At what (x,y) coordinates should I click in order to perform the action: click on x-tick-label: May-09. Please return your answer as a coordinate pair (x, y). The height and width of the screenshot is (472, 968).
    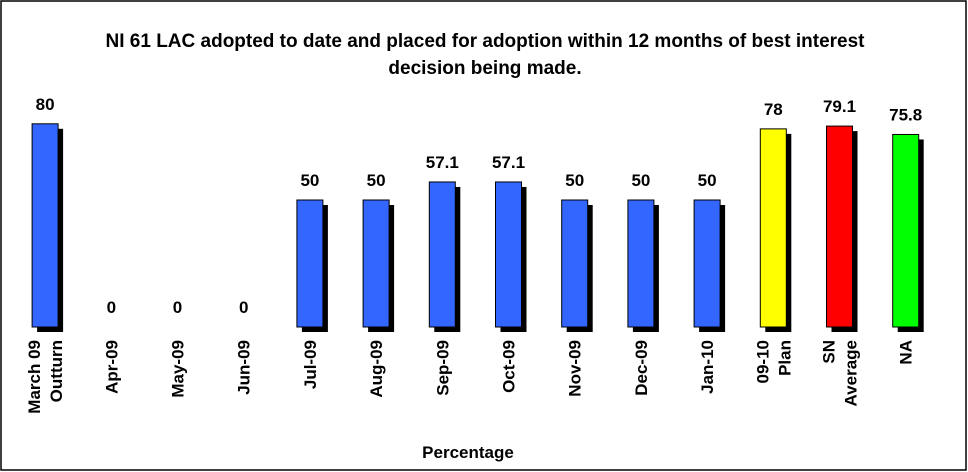
    Looking at the image, I should click on (178, 369).